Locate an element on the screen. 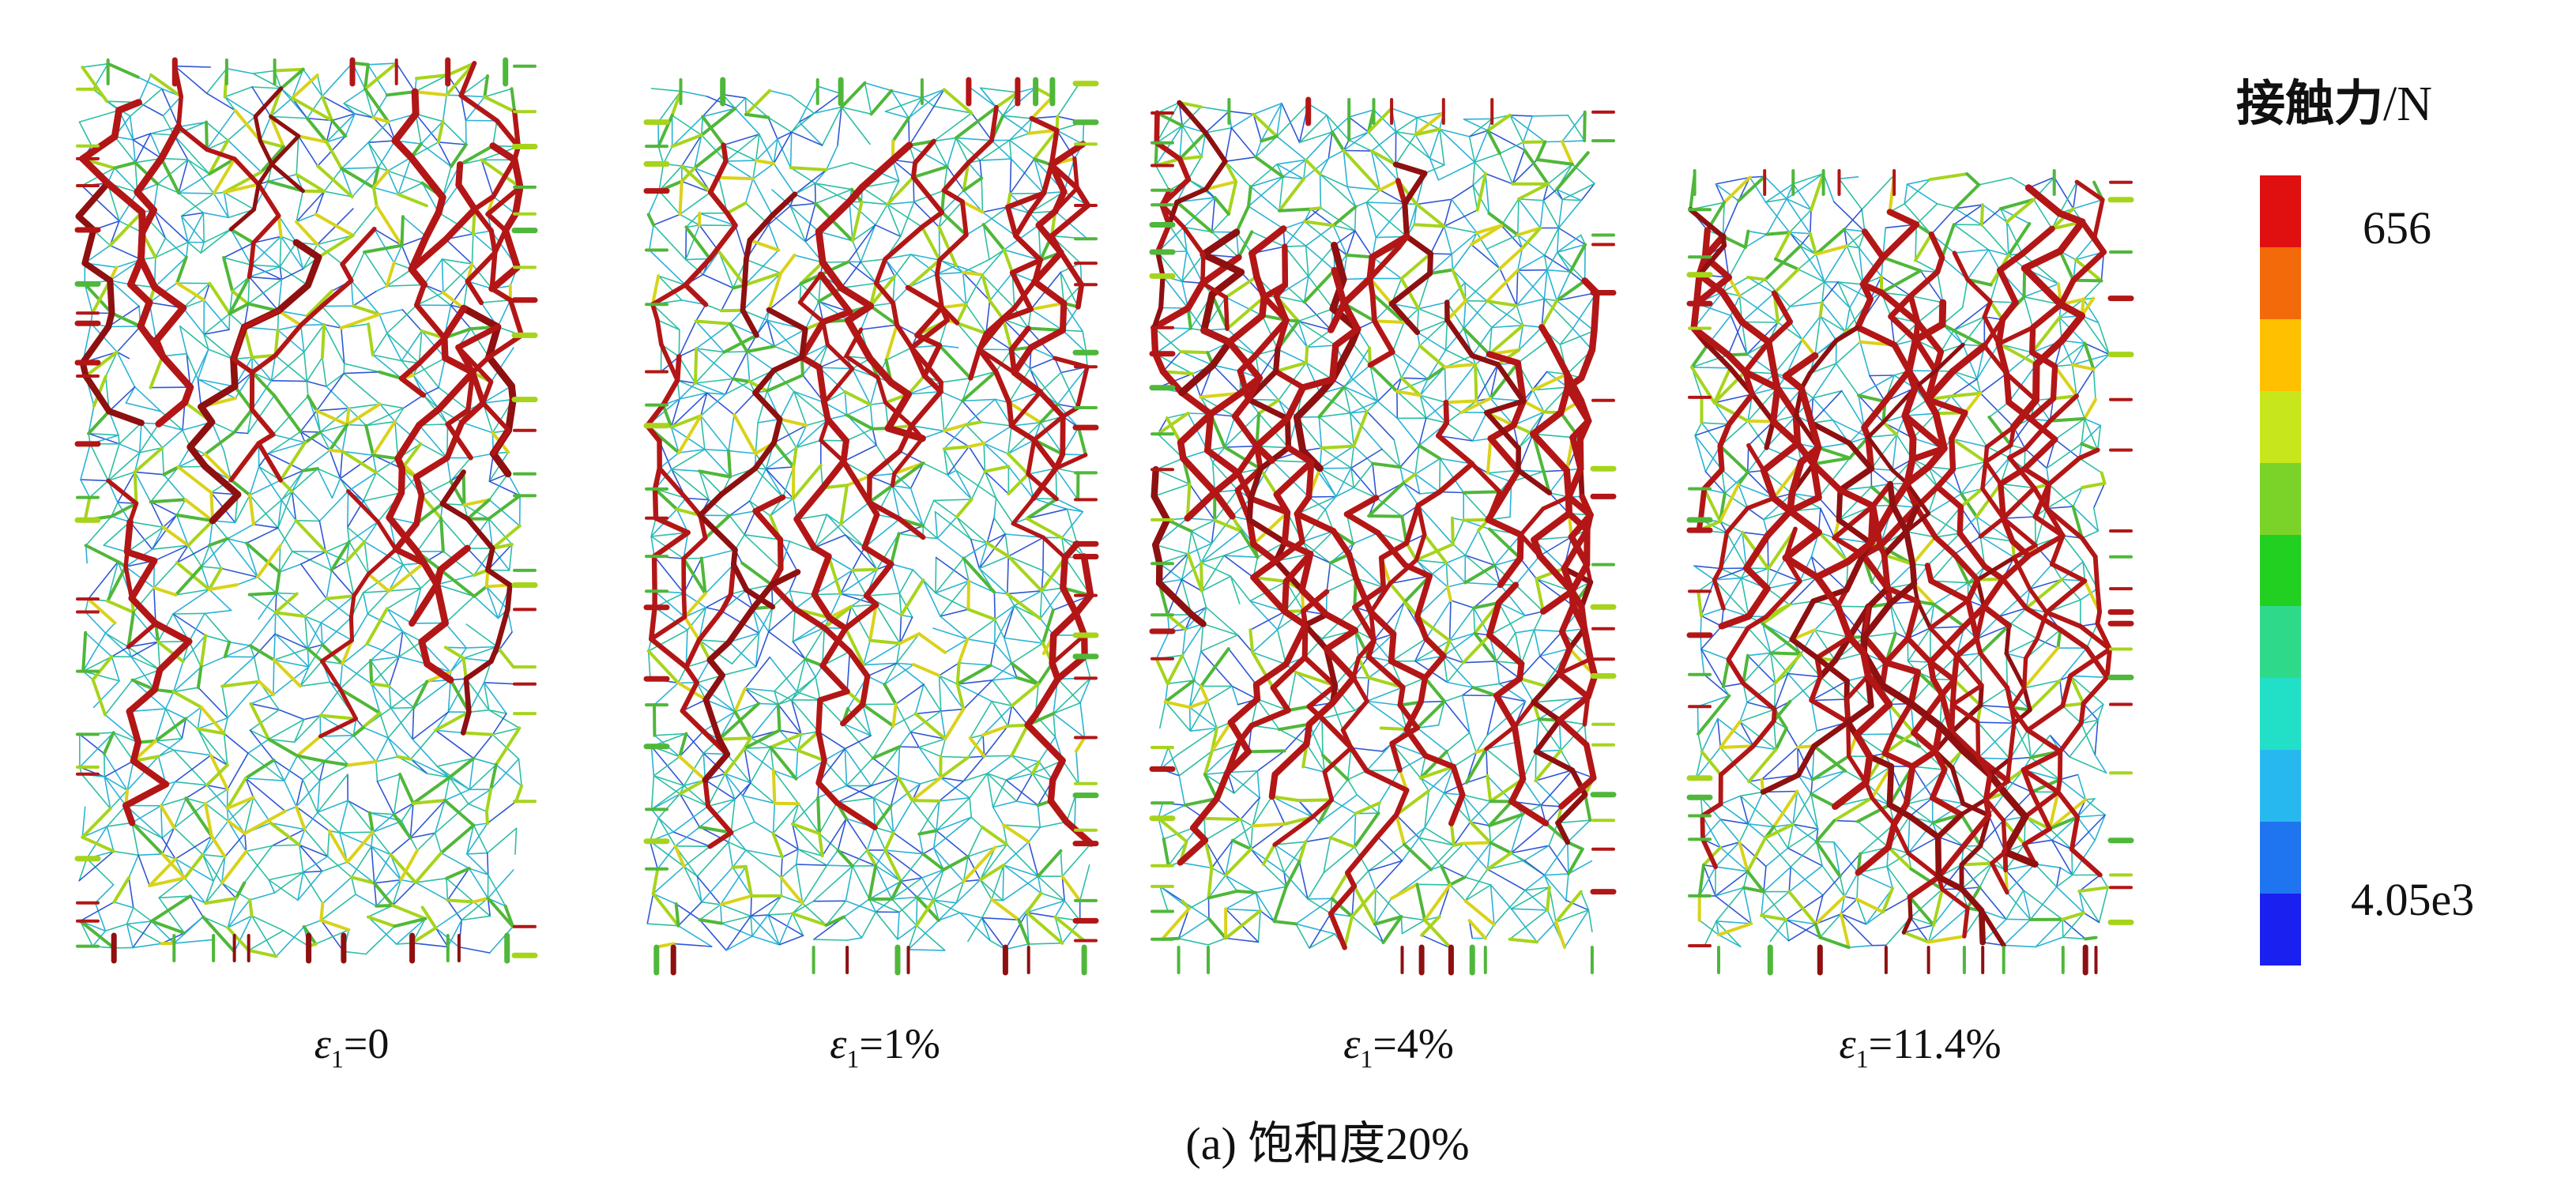 This screenshot has width=2576, height=1197. strain-label-1: ε1=1% is located at coordinates (885, 1051).